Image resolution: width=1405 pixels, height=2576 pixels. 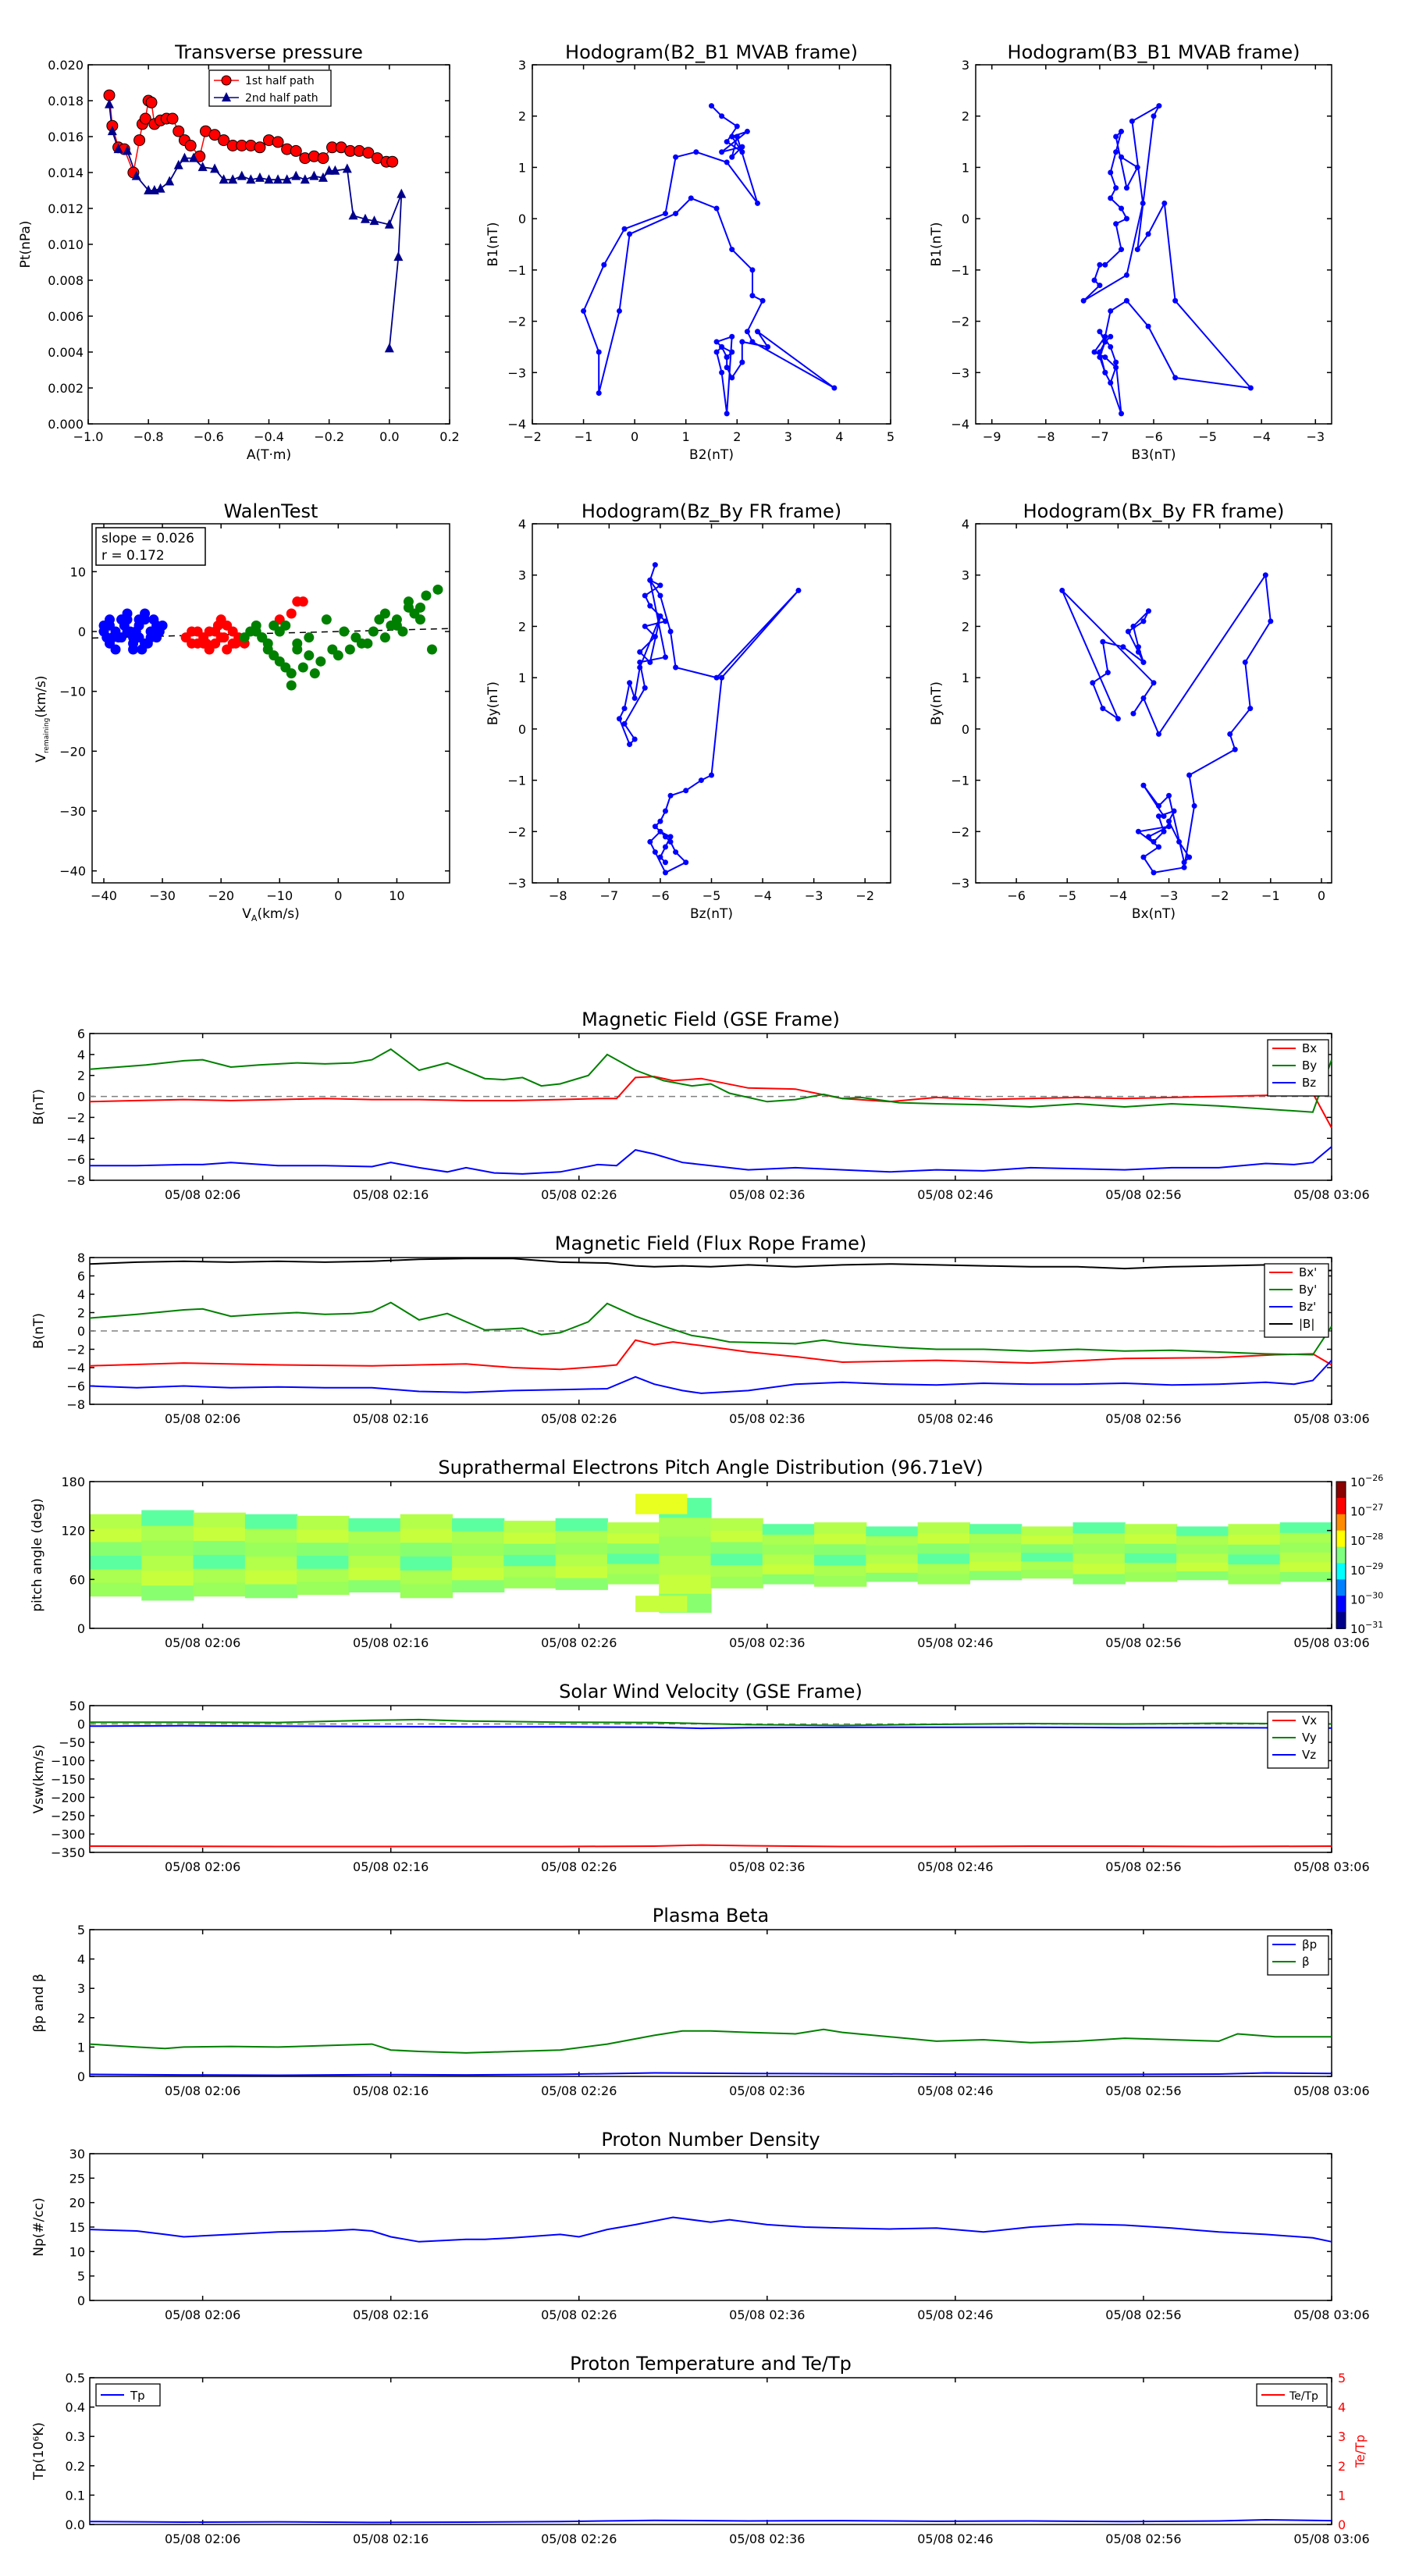 What do you see at coordinates (278, 914) in the screenshot?
I see `x-axis-label-unit: (km/s)` at bounding box center [278, 914].